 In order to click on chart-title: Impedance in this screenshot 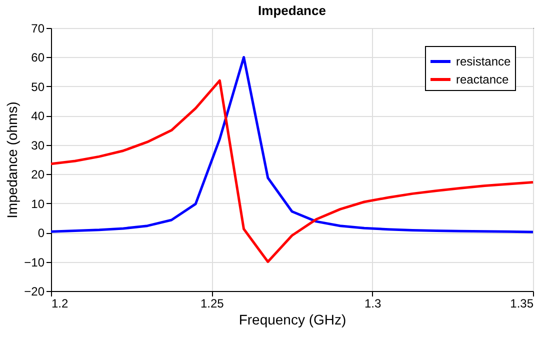, I will do `click(292, 10)`.